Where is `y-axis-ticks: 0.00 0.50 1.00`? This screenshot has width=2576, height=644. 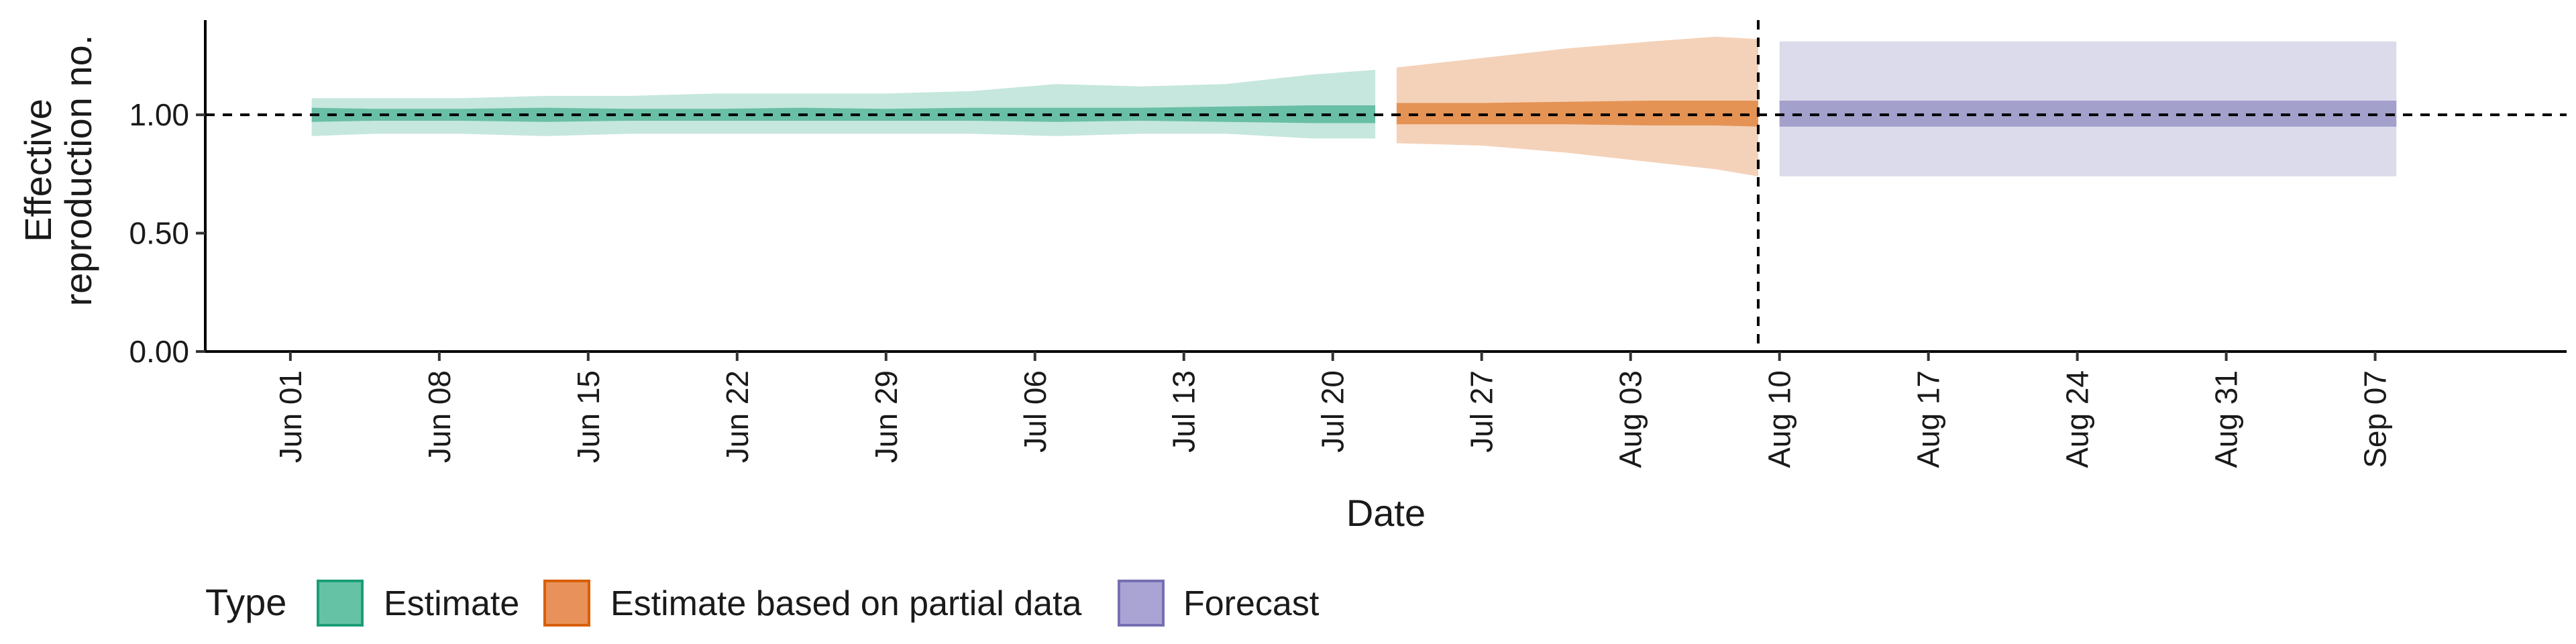
y-axis-ticks: 0.00 0.50 1.00 is located at coordinates (167, 233).